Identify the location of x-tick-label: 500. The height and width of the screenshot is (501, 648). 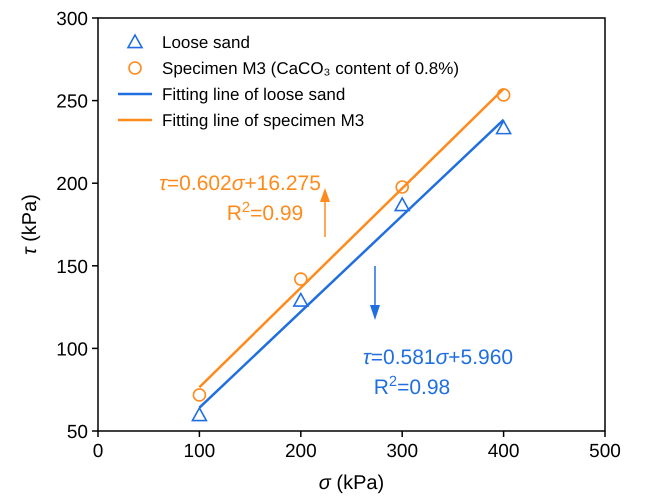
(605, 451).